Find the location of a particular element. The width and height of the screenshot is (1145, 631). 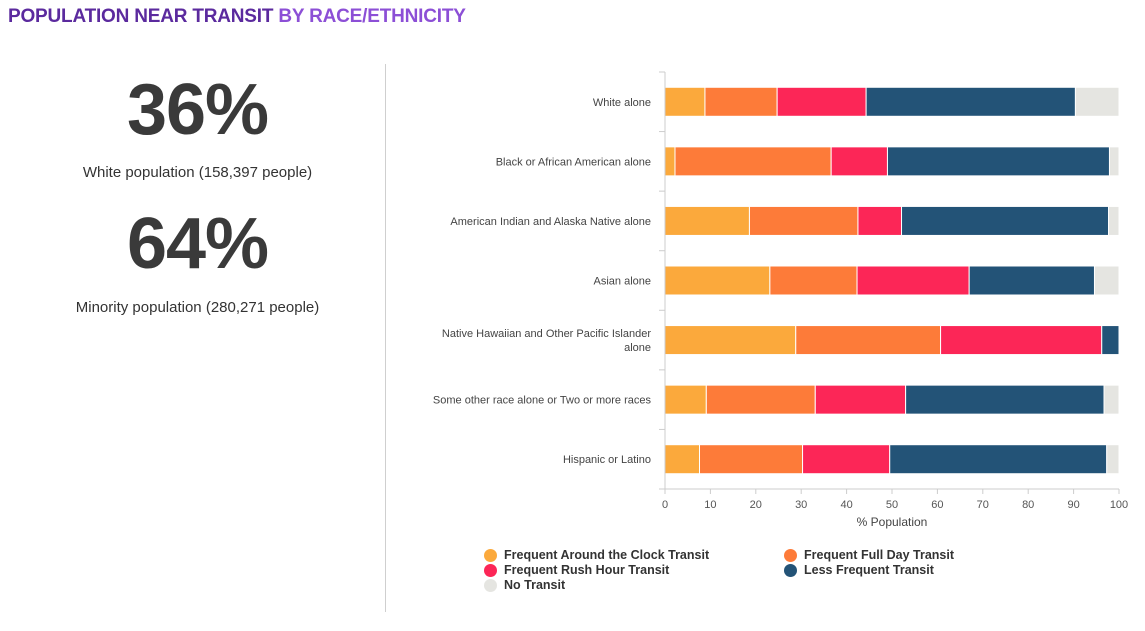

x-tick-label: 30 is located at coordinates (801, 505).